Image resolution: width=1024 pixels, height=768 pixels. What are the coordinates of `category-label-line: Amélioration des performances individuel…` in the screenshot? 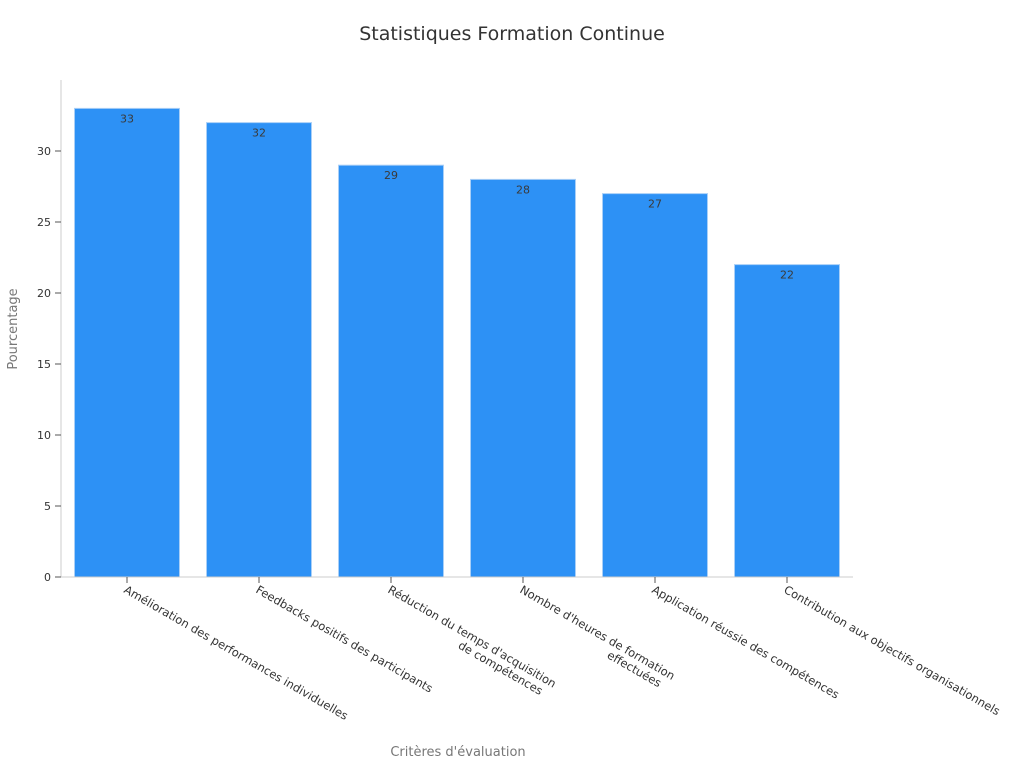 It's located at (236, 652).